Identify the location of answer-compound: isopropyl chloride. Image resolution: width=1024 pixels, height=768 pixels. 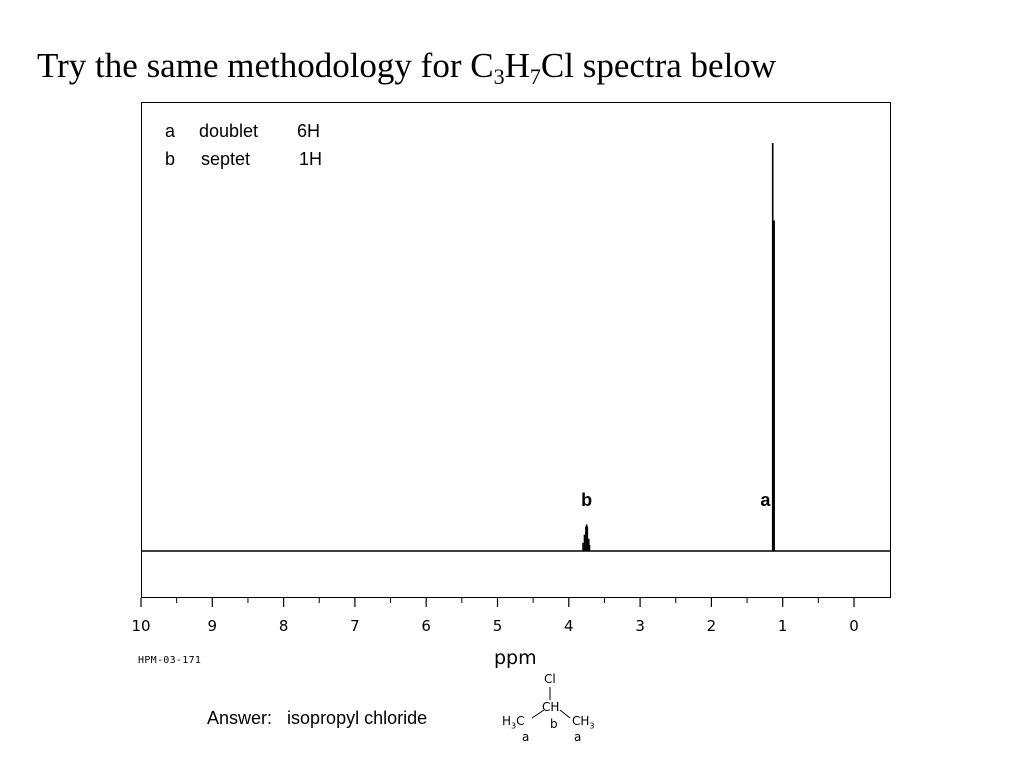
(357, 718).